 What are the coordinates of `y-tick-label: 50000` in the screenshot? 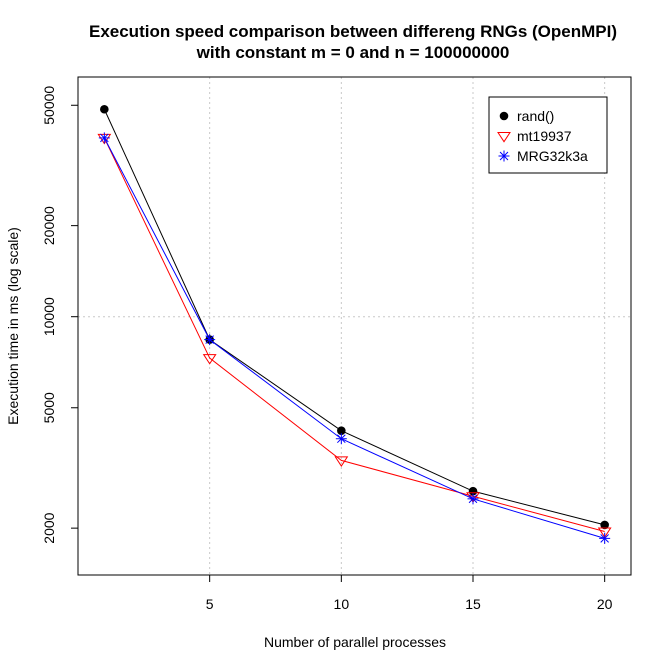 It's located at (49, 105).